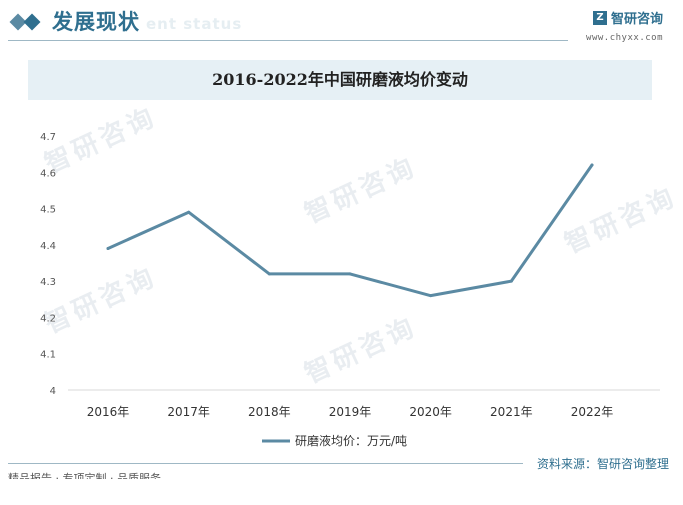 This screenshot has width=683, height=505. What do you see at coordinates (48, 173) in the screenshot?
I see `y-tick-label: 4.6` at bounding box center [48, 173].